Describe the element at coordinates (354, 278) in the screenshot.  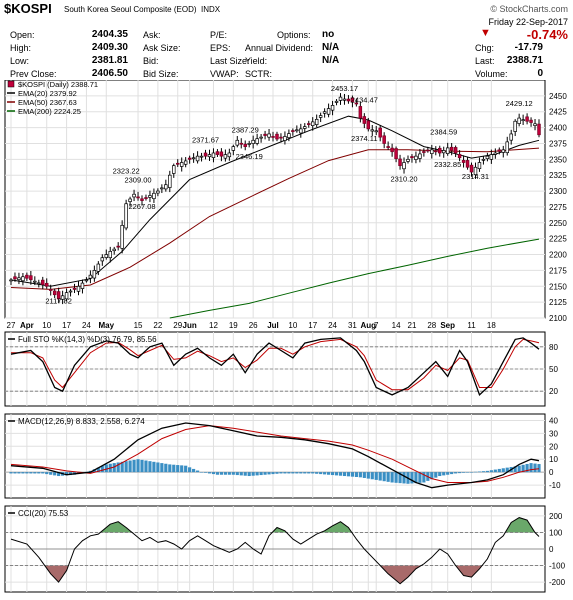
I see `ema-line` at that location.